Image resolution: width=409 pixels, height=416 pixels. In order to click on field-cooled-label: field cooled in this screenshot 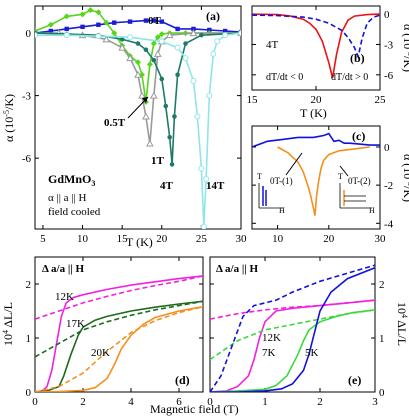, I will do `click(74, 212)`.